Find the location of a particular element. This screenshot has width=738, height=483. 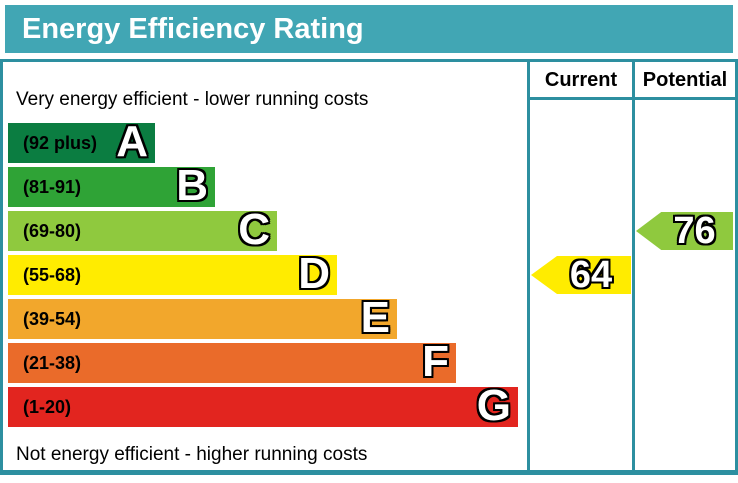

chart-border-bottom is located at coordinates (369, 472).